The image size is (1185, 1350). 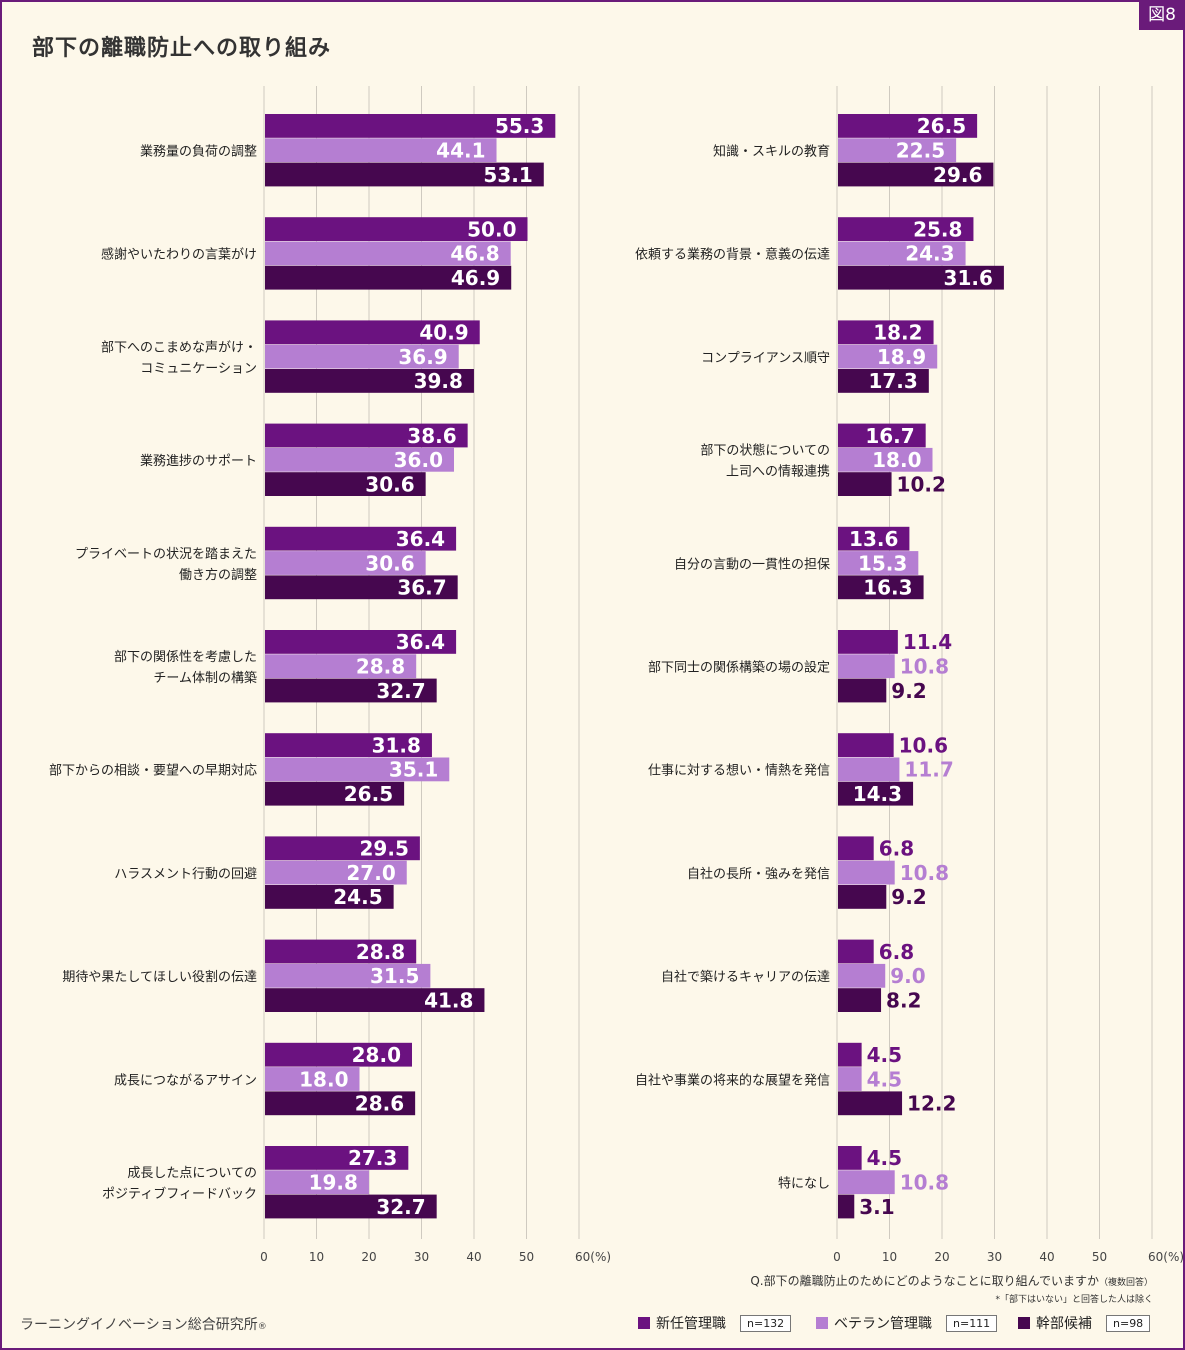 I want to click on chart-1-value-label-veteran: 46.8, so click(x=474, y=254).